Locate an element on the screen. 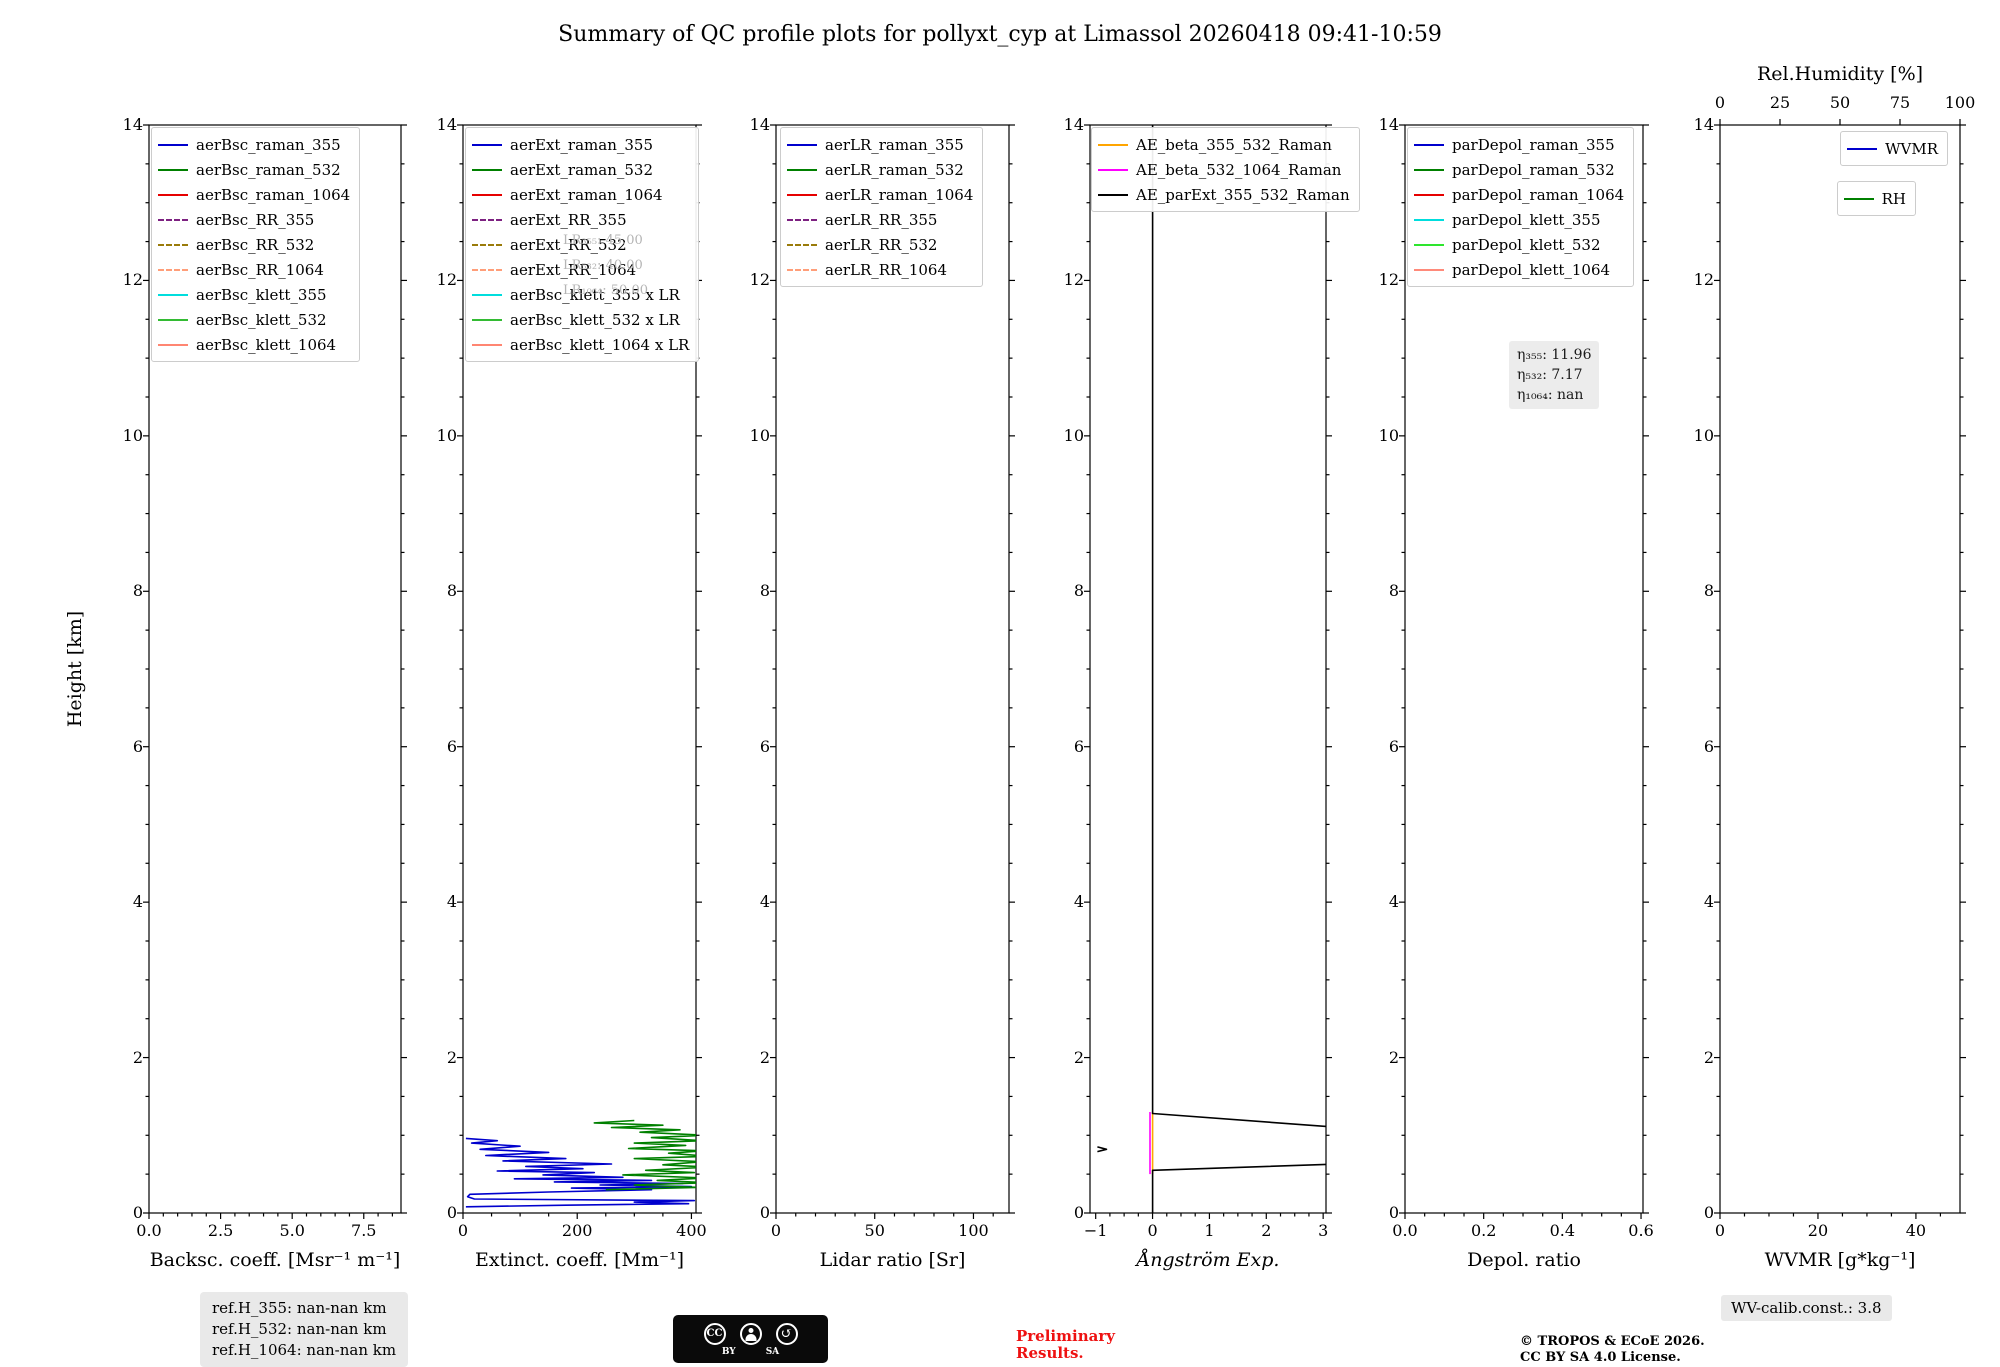 The height and width of the screenshot is (1367, 2000). panel-annotation: LR₃₅₅: 45.00 LR₅₃₂: 40.00 LR₁₀₆₄: 50.00 is located at coordinates (605, 265).